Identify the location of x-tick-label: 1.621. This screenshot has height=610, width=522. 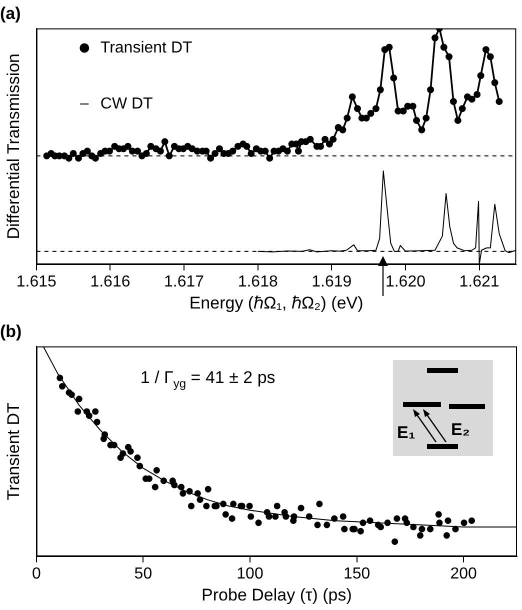
(479, 281).